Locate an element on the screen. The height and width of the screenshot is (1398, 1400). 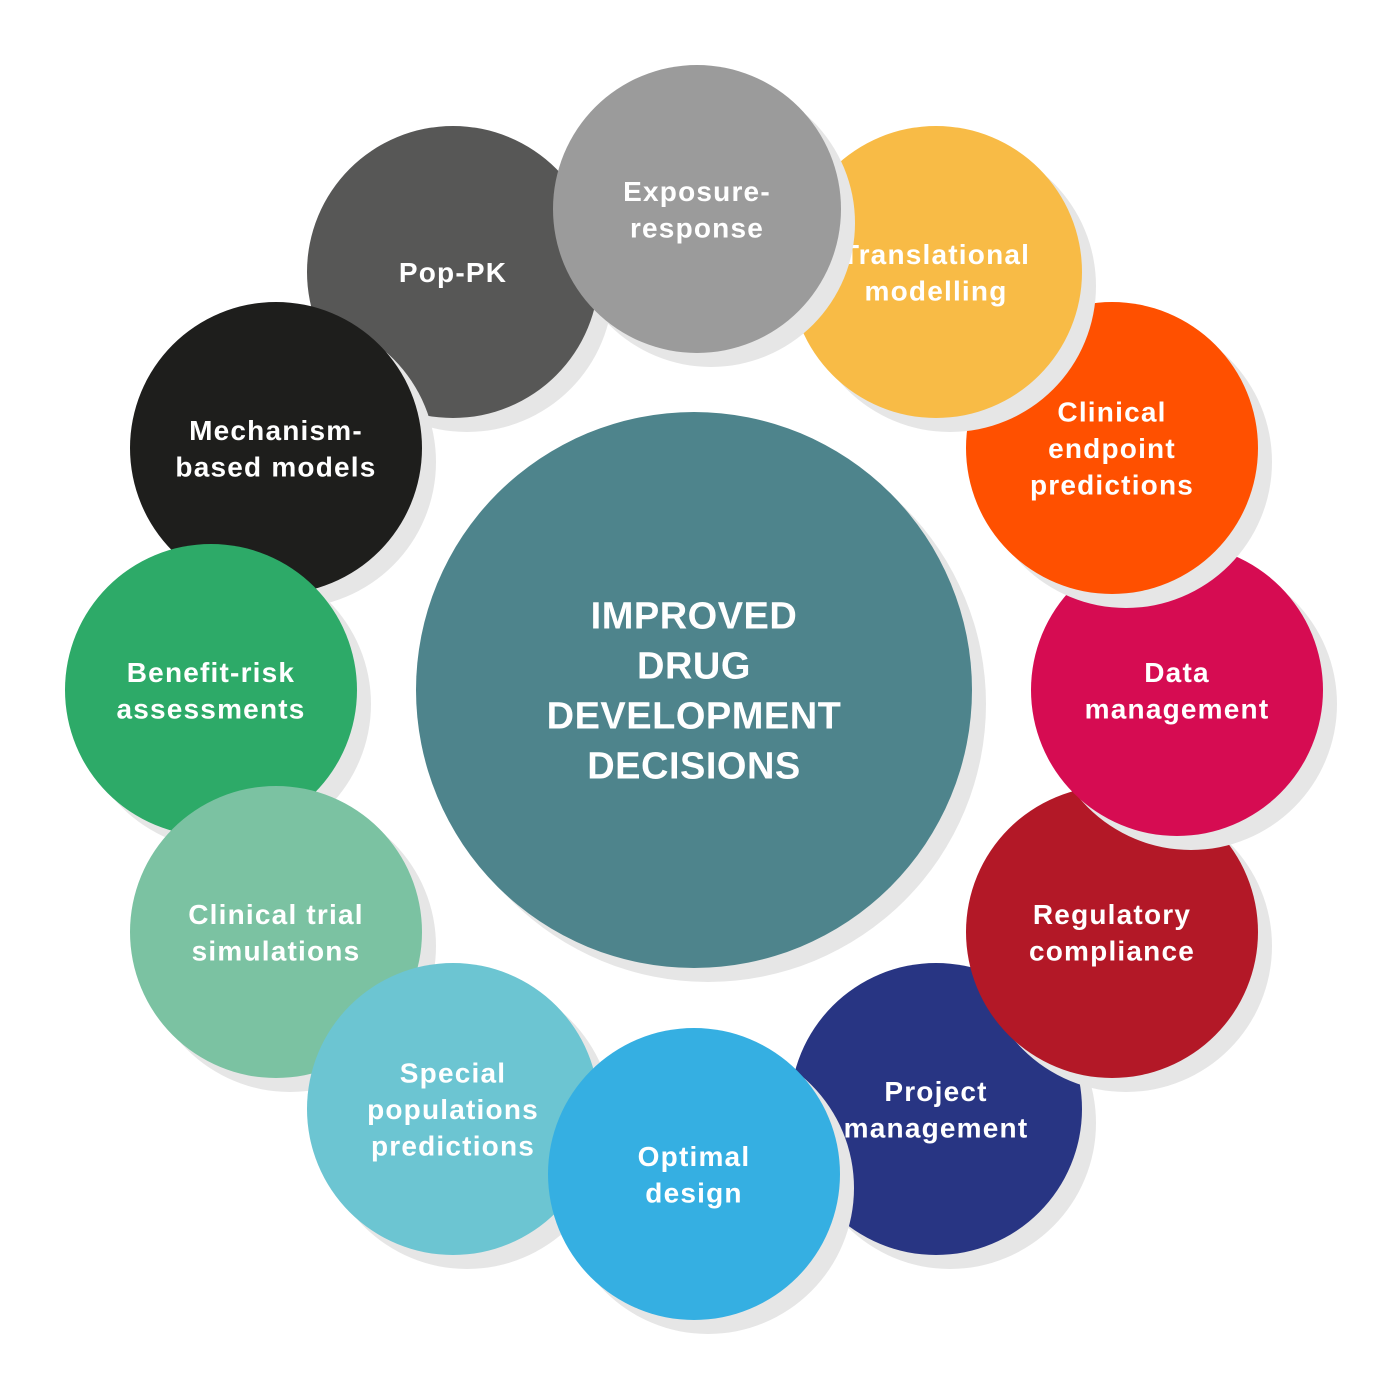
pop-pk-label: Pop-PK is located at coordinates (453, 272).